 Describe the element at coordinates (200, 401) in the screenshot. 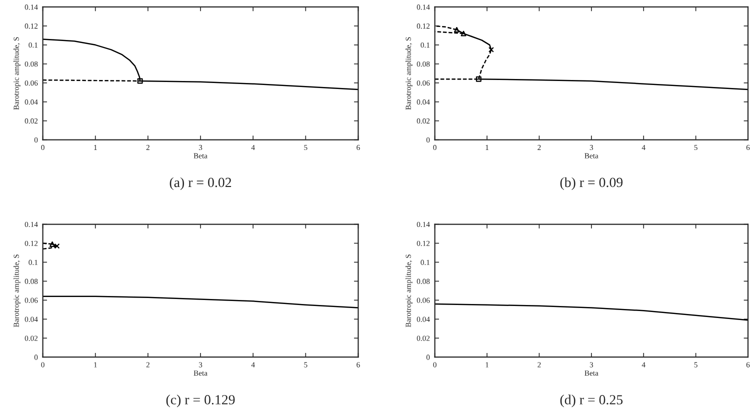

I see `text: (c) r = 0.129` at that location.